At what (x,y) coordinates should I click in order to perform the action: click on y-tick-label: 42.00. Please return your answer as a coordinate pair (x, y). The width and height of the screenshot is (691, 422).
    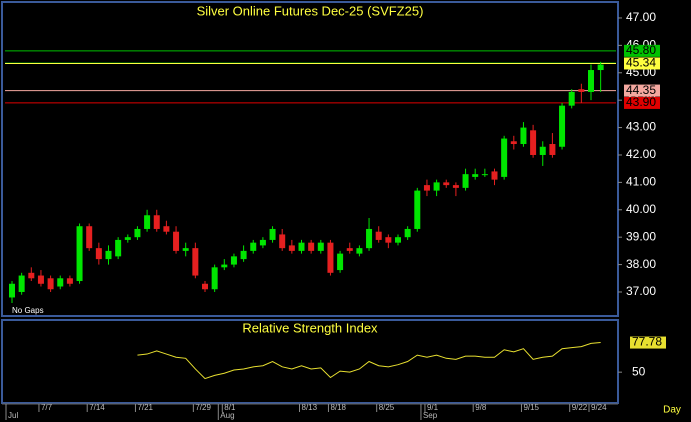
    Looking at the image, I should click on (641, 154).